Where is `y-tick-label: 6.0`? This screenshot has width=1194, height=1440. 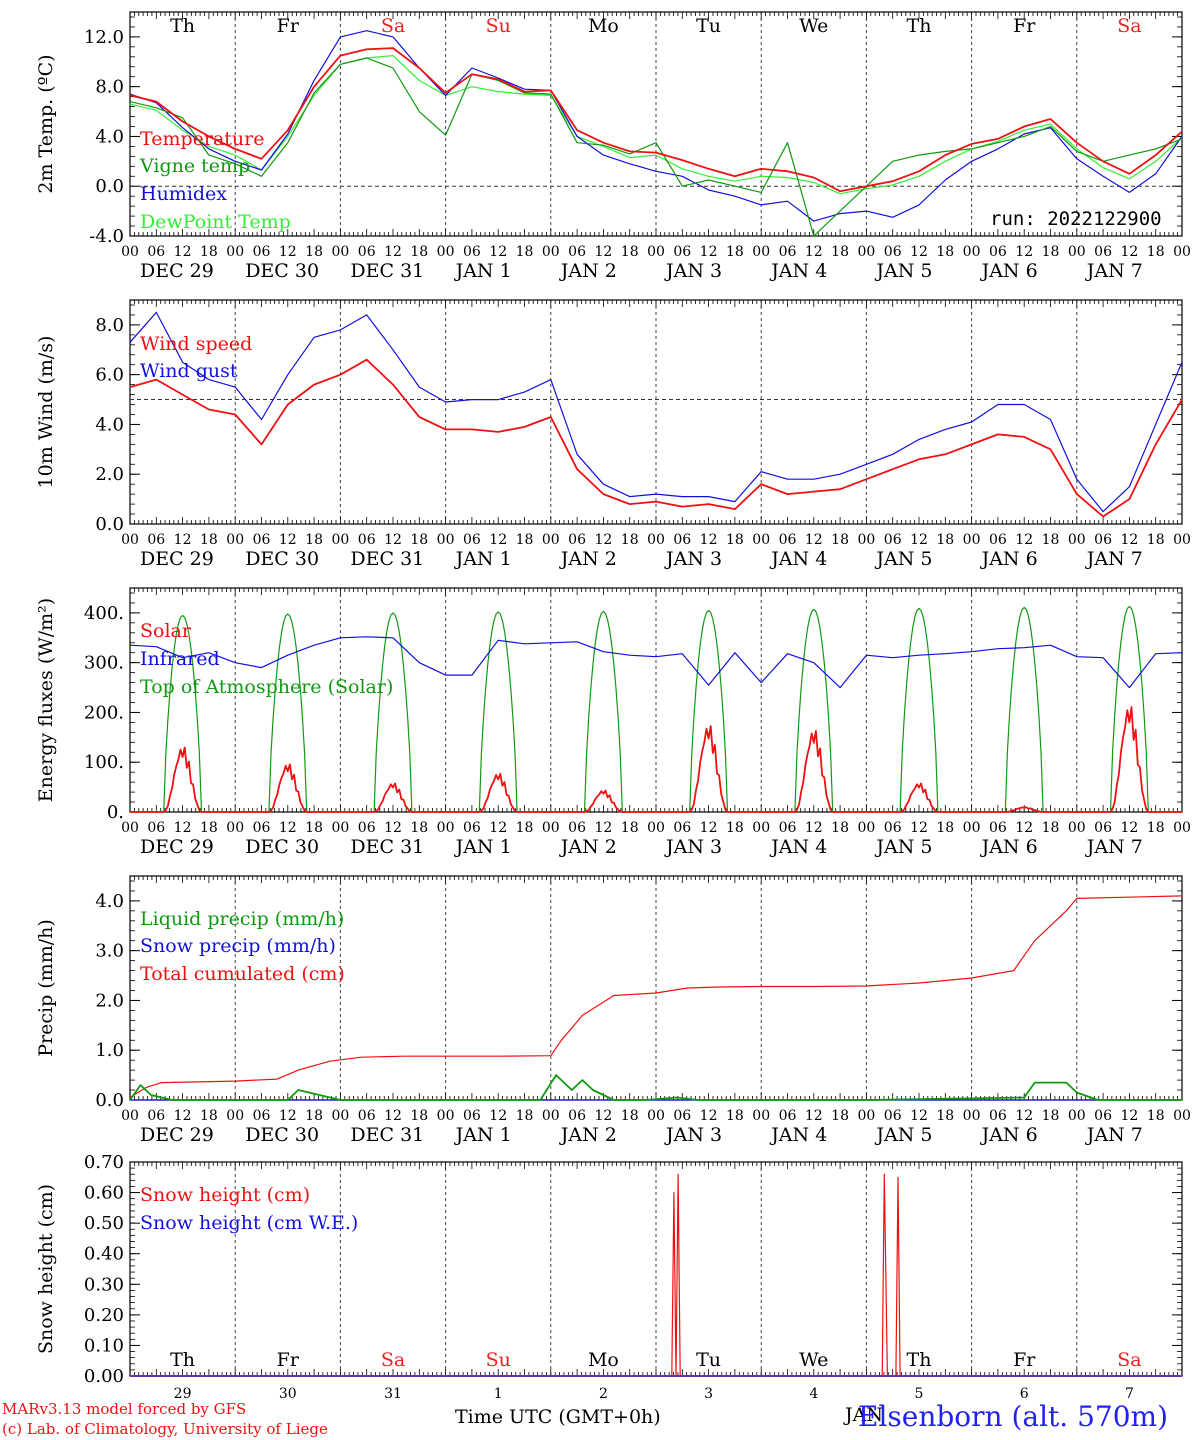 y-tick-label: 6.0 is located at coordinates (109, 375).